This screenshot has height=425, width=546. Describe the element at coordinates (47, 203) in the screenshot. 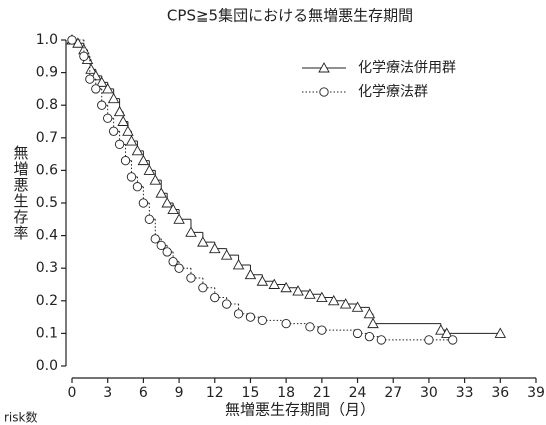

I see `y-tick-label: 0.5` at that location.